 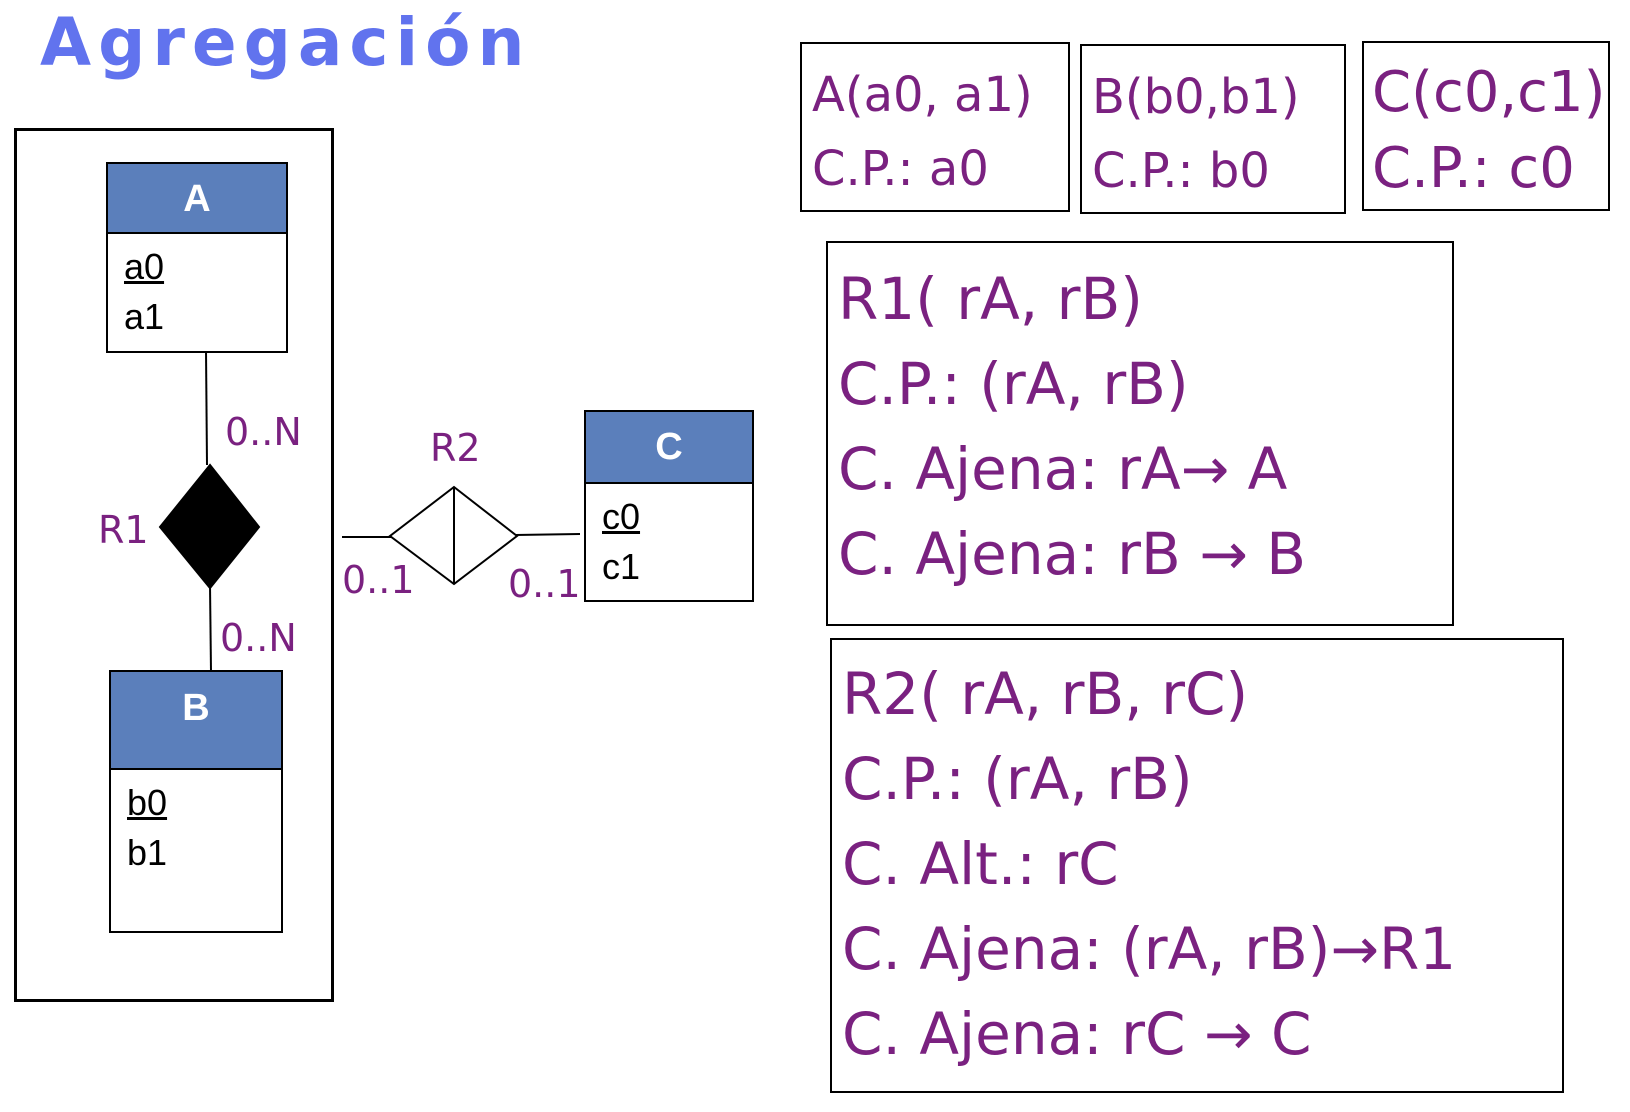 I want to click on entity-a-attr: a1, so click(x=144, y=316).